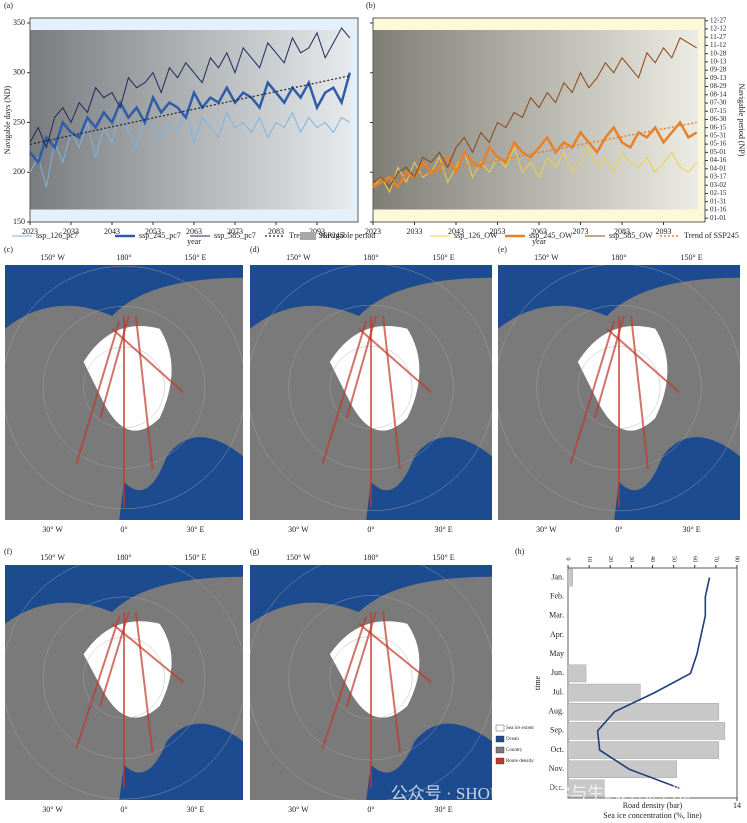 This screenshot has height=823, width=747. Describe the element at coordinates (737, 805) in the screenshot. I see `x-tick-label: 14` at that location.